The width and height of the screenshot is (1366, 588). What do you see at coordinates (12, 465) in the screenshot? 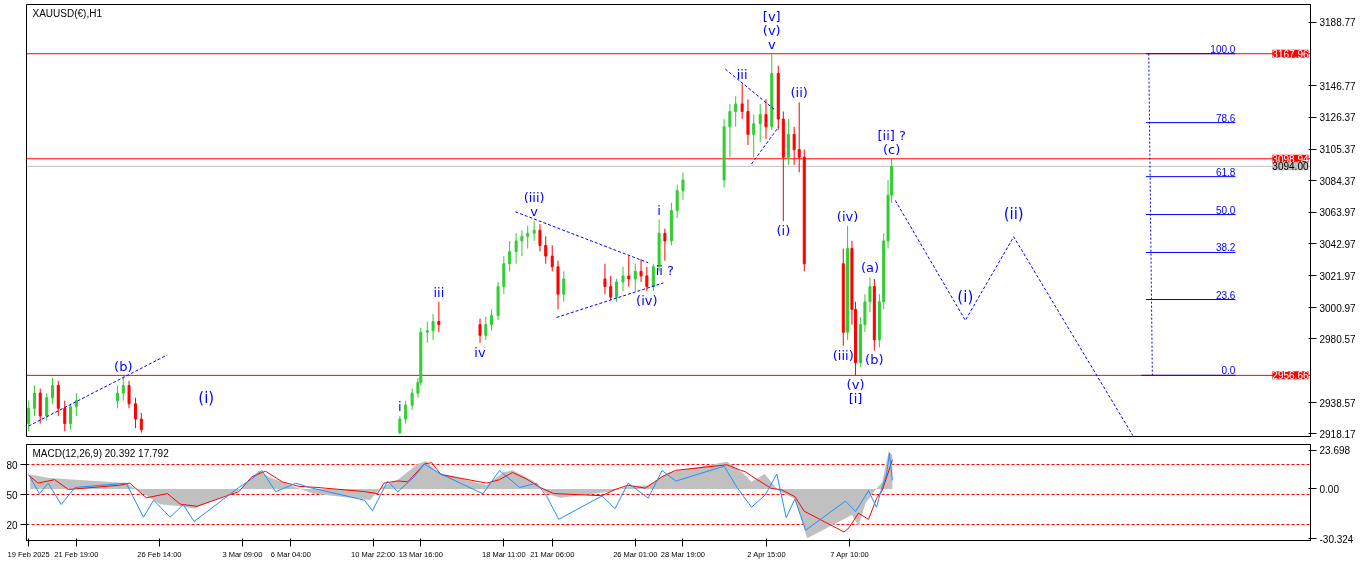
I see `y2-tick-label: 80` at bounding box center [12, 465].